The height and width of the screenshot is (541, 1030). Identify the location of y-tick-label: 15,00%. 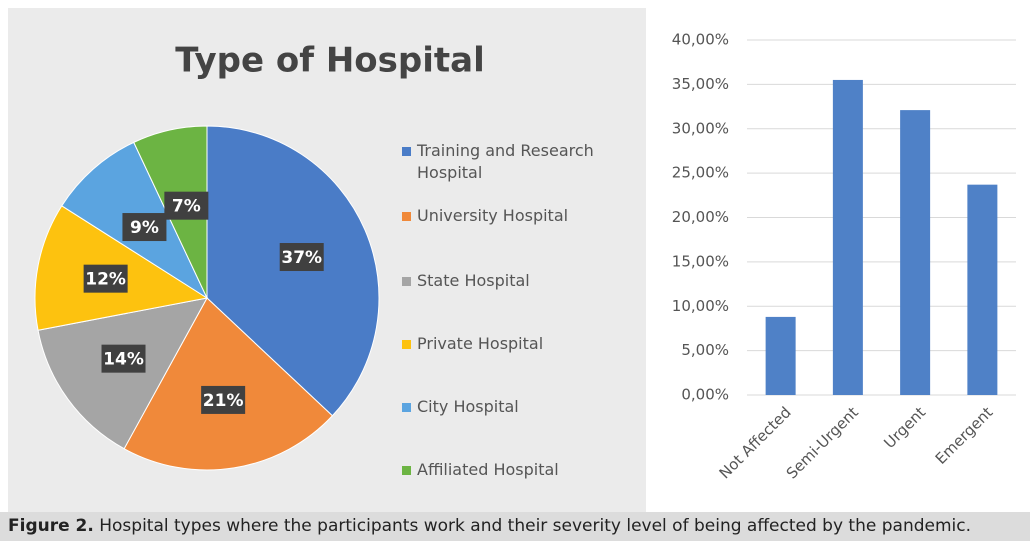
(700, 261).